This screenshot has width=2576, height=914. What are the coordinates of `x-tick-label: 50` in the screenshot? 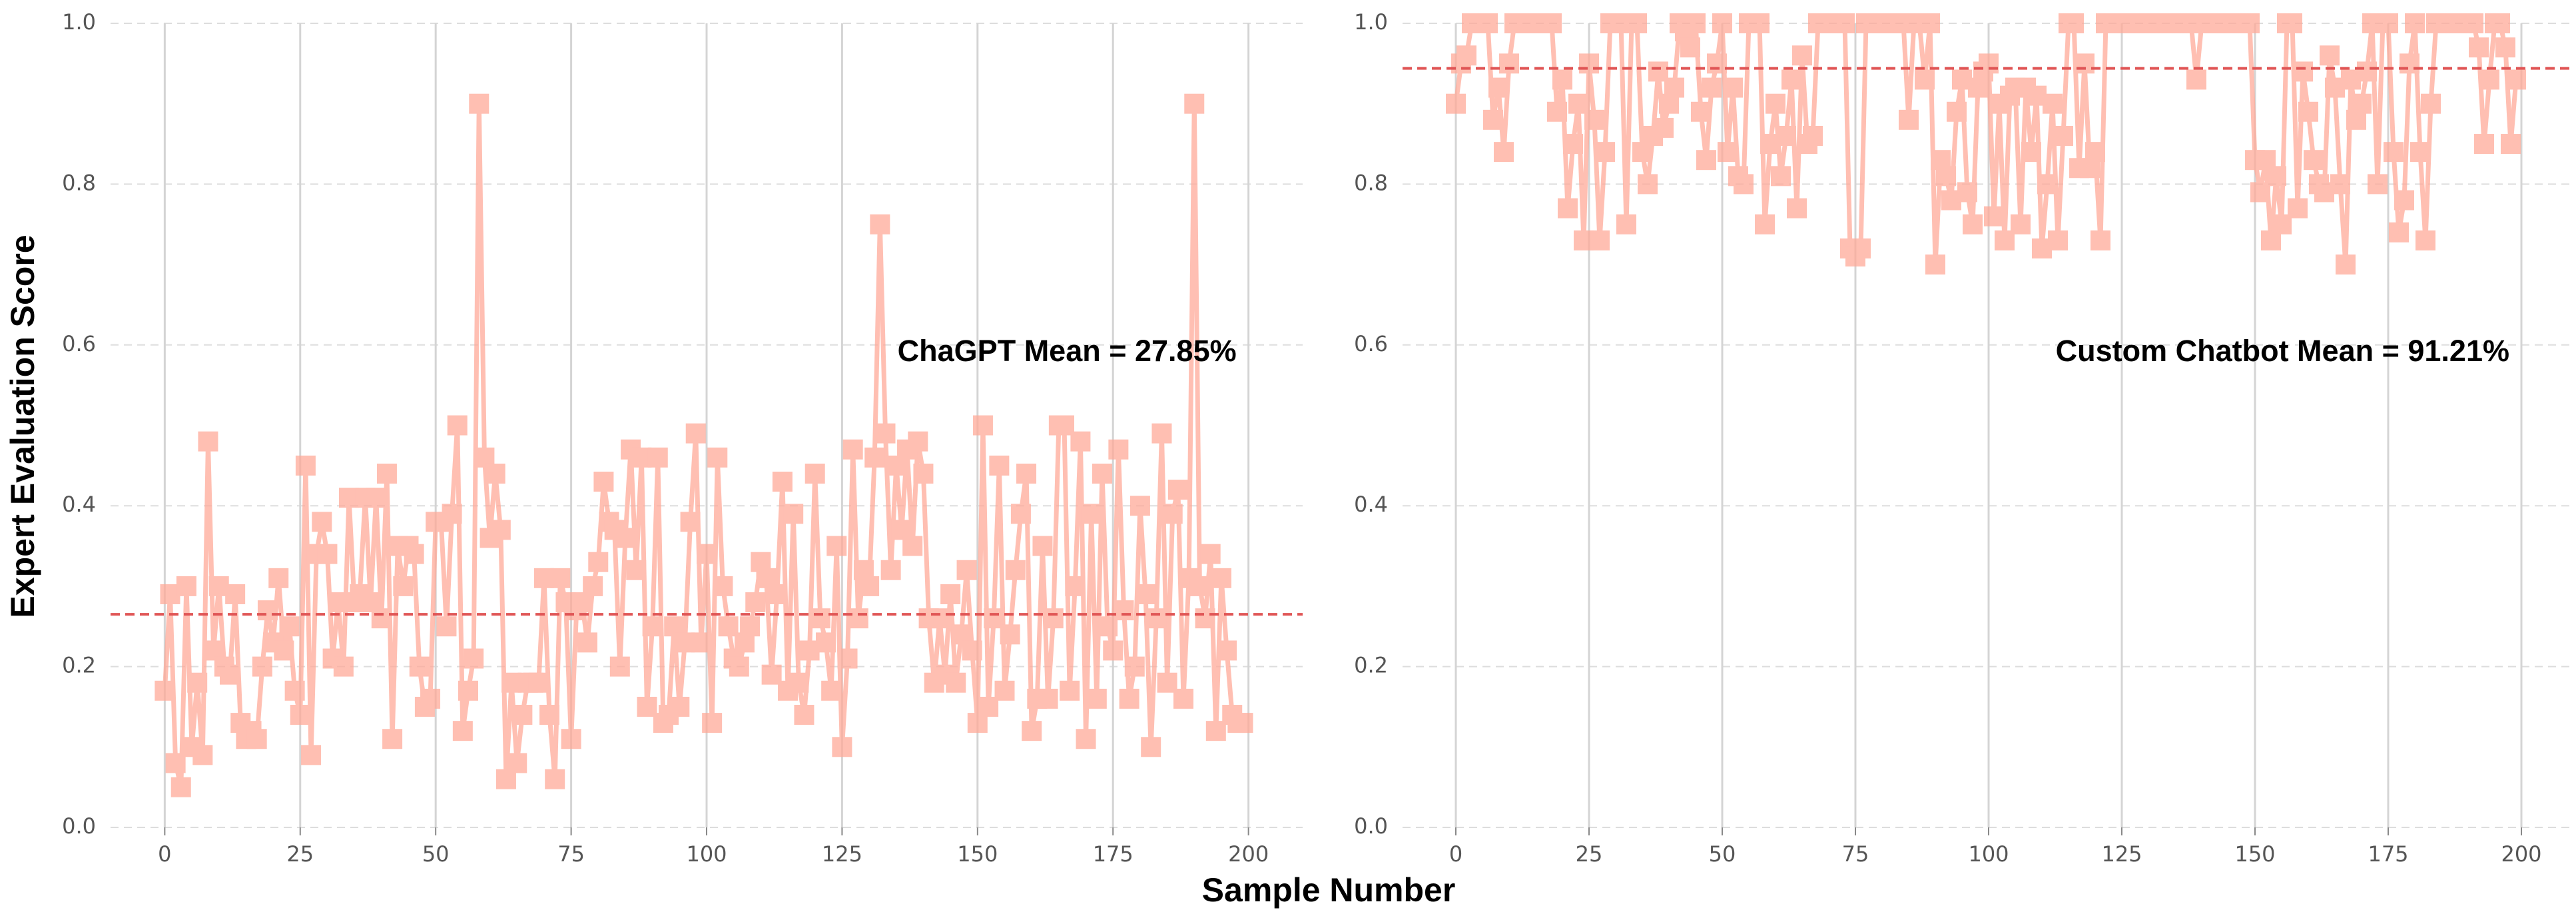 It's located at (1722, 854).